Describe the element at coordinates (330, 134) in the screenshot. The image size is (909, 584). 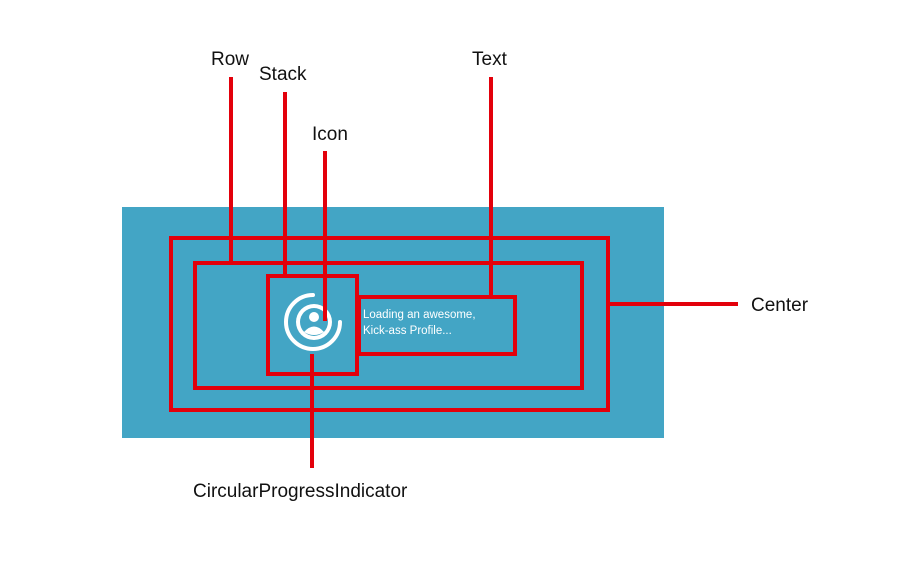
I see `label-icon: Icon` at that location.